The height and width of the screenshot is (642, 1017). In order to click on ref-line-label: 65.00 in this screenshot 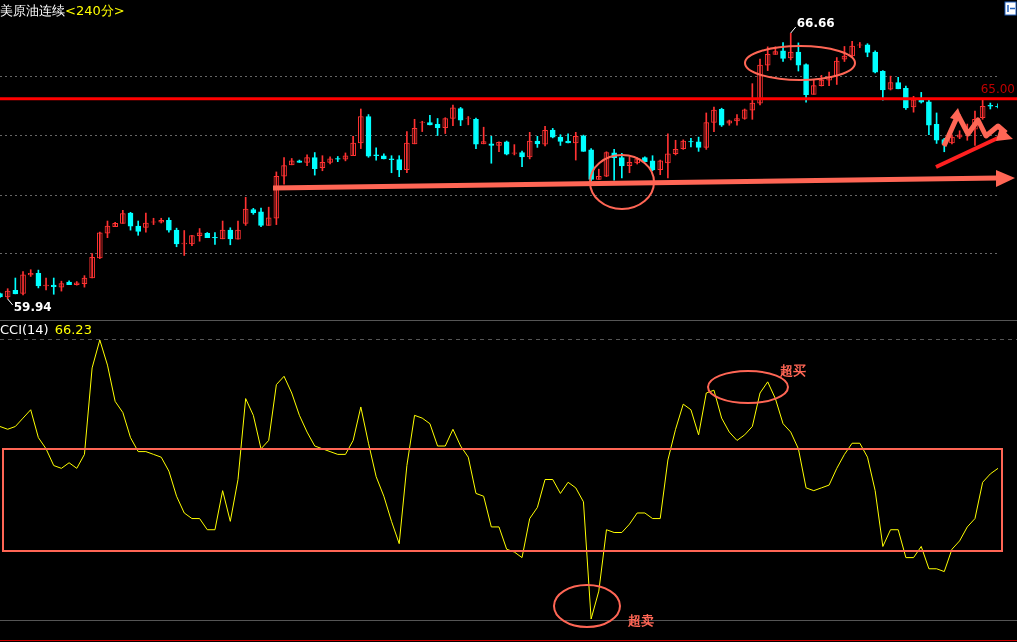, I will do `click(997, 88)`.